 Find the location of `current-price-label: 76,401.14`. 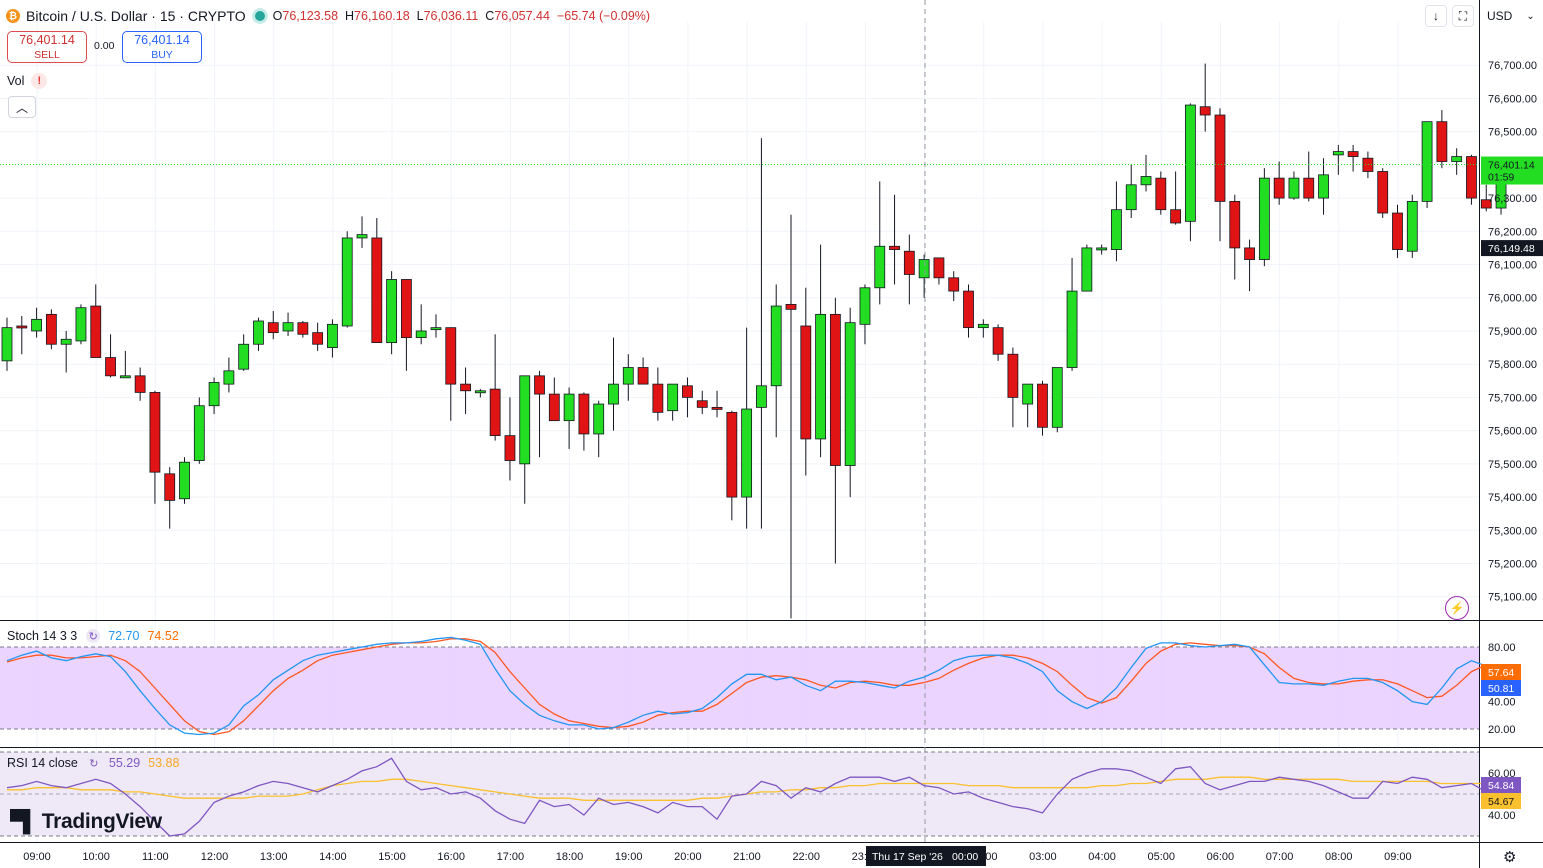

current-price-label: 76,401.14 is located at coordinates (1511, 166).